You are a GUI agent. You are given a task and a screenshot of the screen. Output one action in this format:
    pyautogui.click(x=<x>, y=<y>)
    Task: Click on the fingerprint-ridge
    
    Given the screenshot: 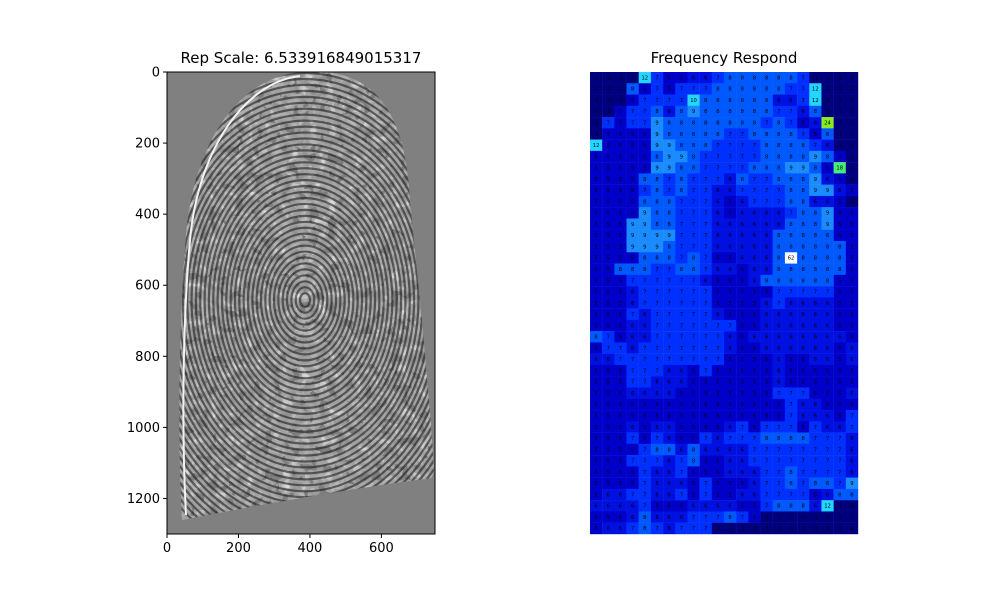 What is the action you would take?
    pyautogui.click(x=305, y=300)
    